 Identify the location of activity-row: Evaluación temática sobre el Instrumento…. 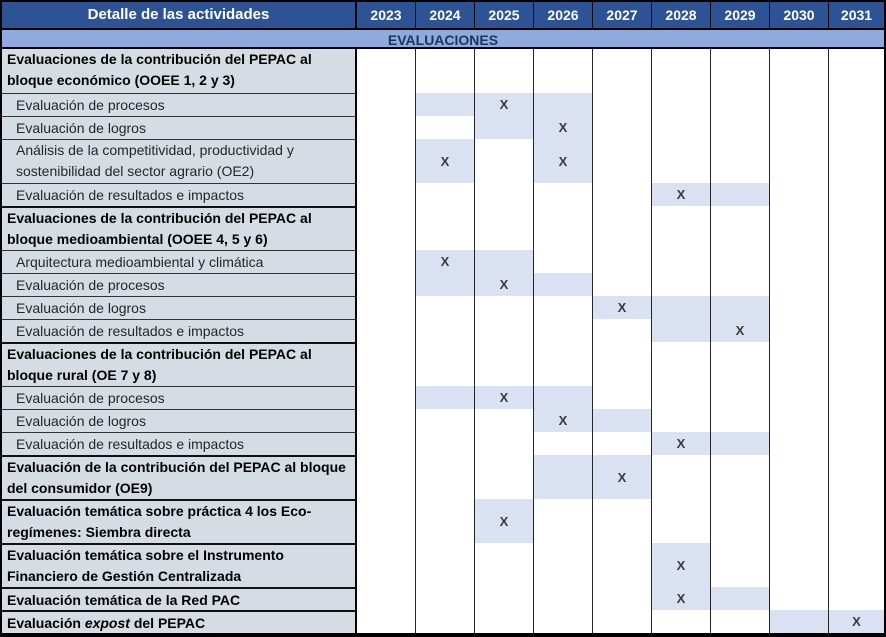
(443, 565).